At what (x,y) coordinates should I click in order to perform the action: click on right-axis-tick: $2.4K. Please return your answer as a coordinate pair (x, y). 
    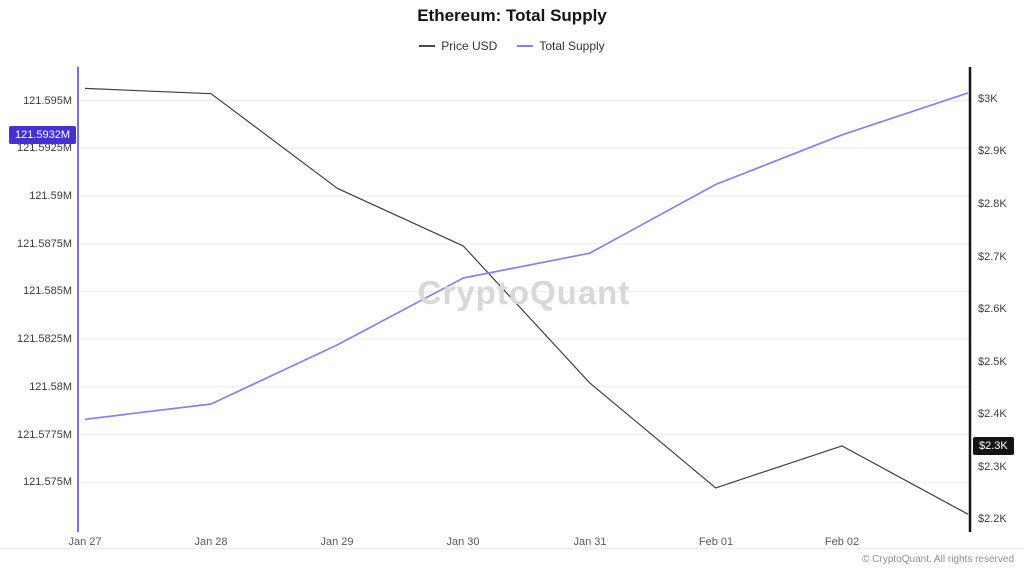
    Looking at the image, I should click on (992, 414).